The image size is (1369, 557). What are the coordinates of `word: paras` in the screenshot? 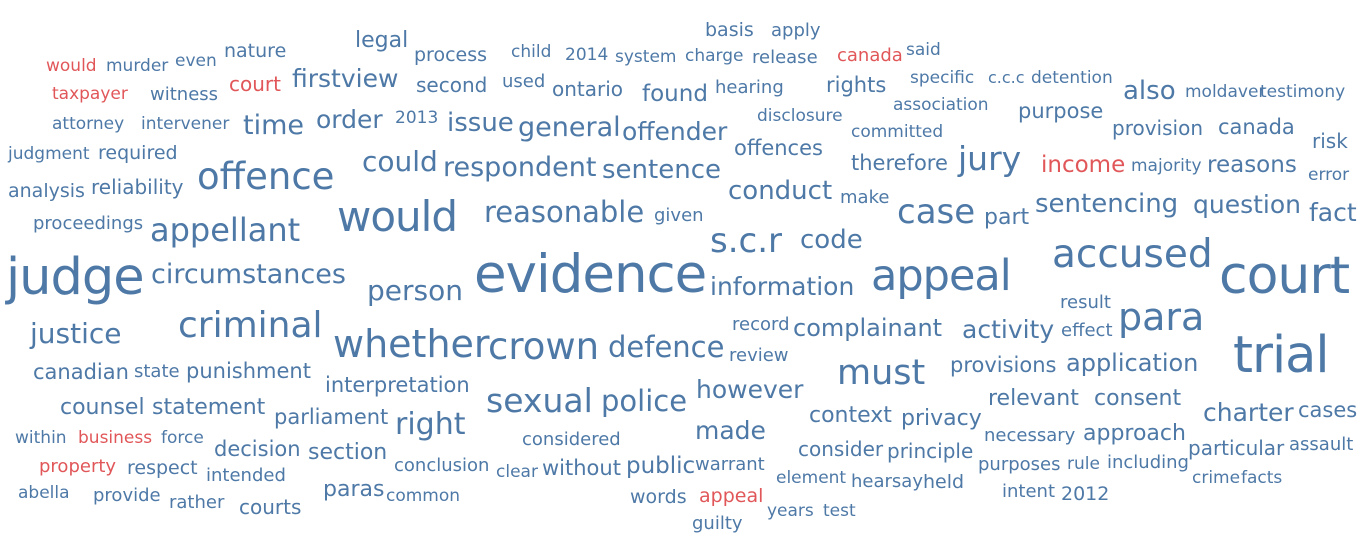 It's located at (354, 489).